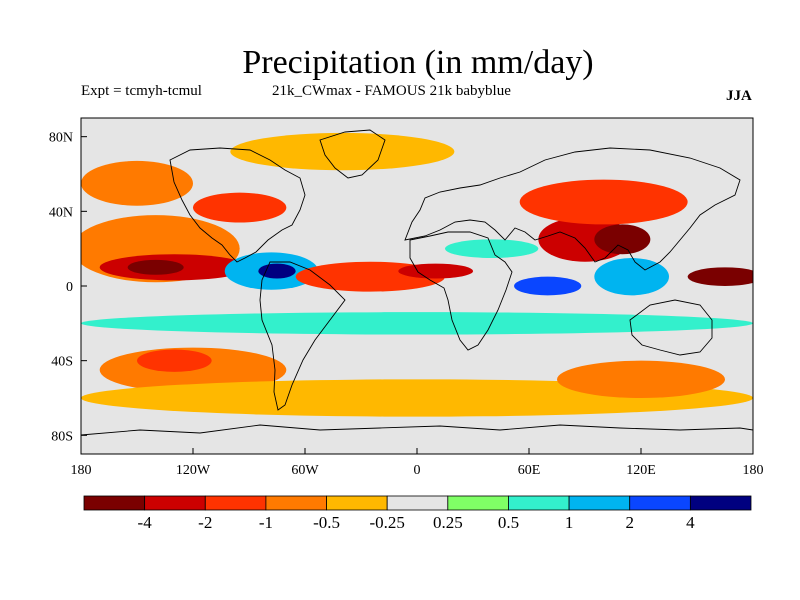  I want to click on y-axis-ticks: 80N 40N 0 40S 80S, so click(68, 287).